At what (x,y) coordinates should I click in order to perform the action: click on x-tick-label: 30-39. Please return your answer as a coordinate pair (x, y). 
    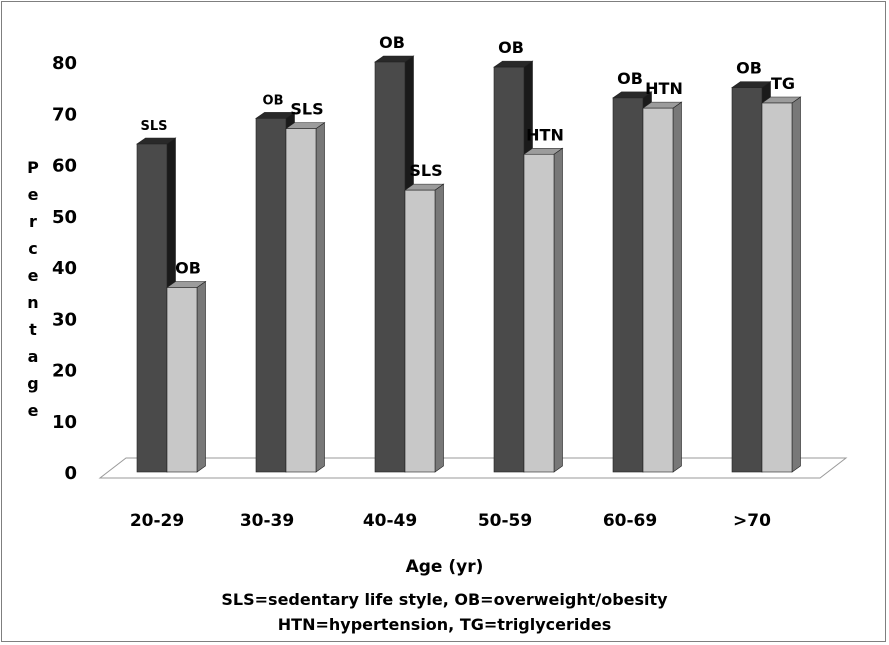
    Looking at the image, I should click on (267, 521).